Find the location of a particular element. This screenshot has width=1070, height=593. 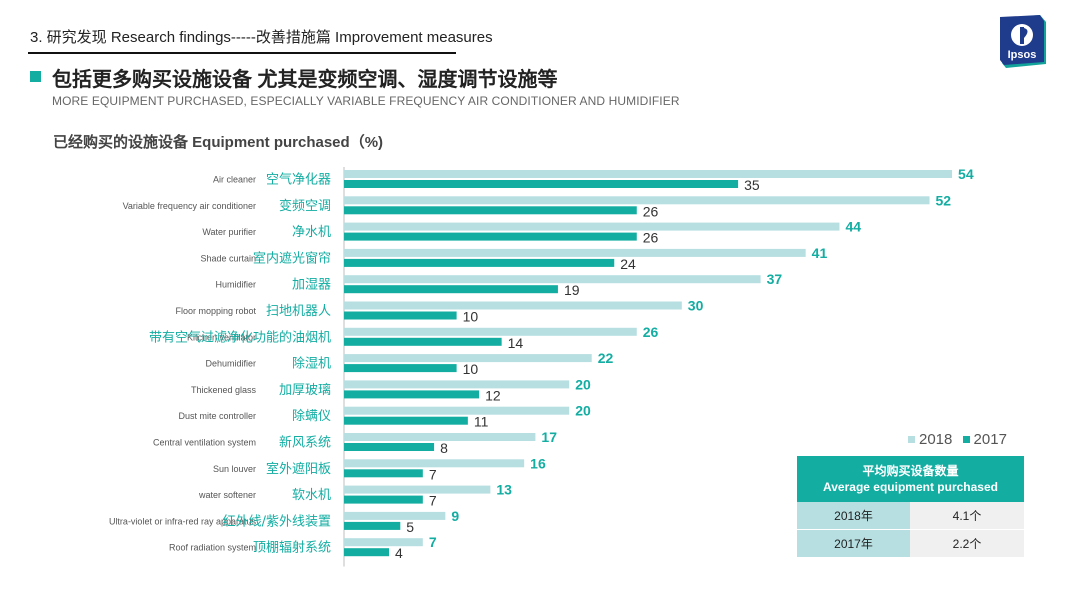

legend-swatch-2017 is located at coordinates (966, 439).